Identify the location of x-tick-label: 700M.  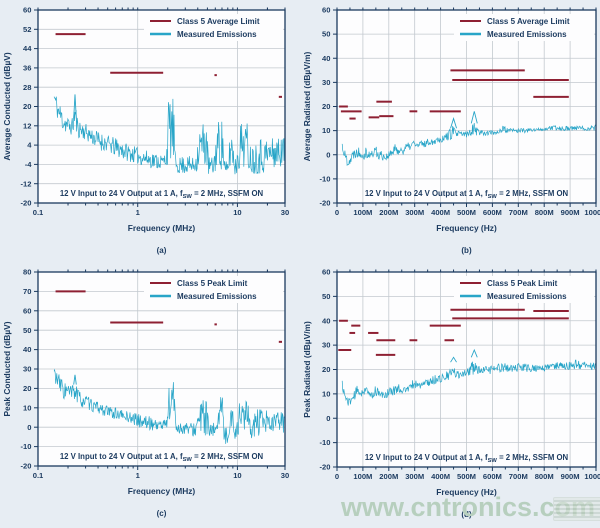
(518, 476).